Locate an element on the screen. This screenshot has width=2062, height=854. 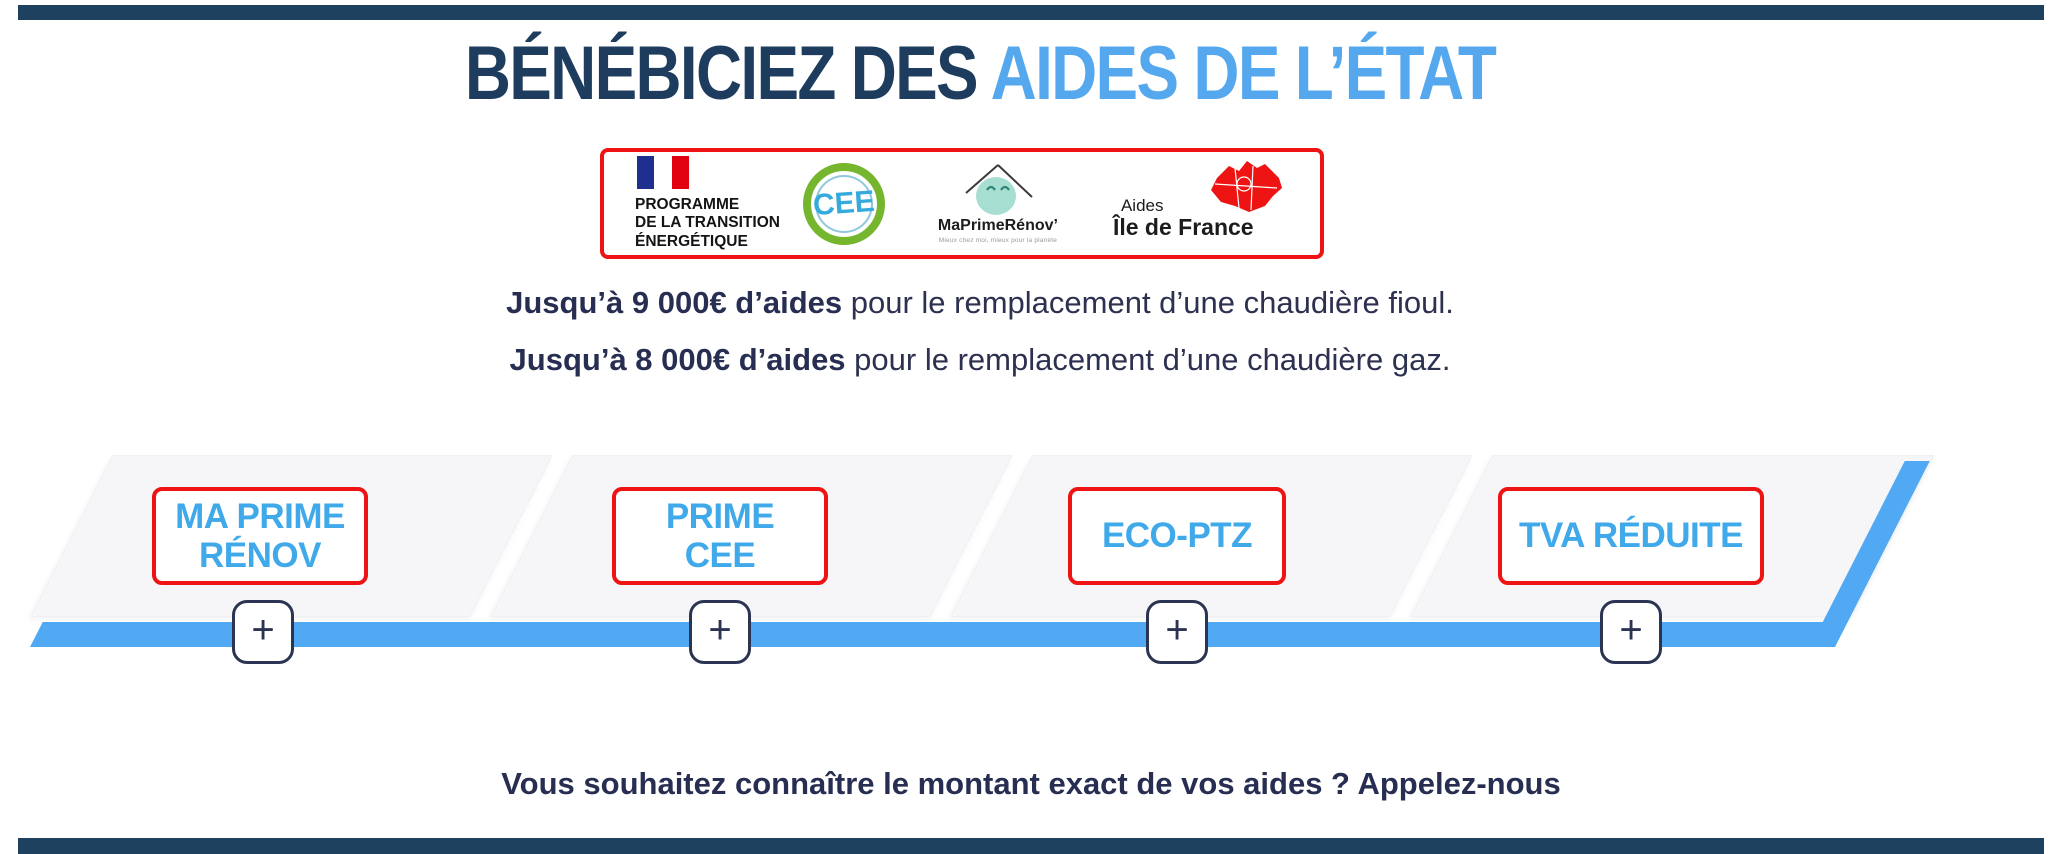
logo-aides-ile-de-france: Aides Île de France is located at coordinates (1200, 204).